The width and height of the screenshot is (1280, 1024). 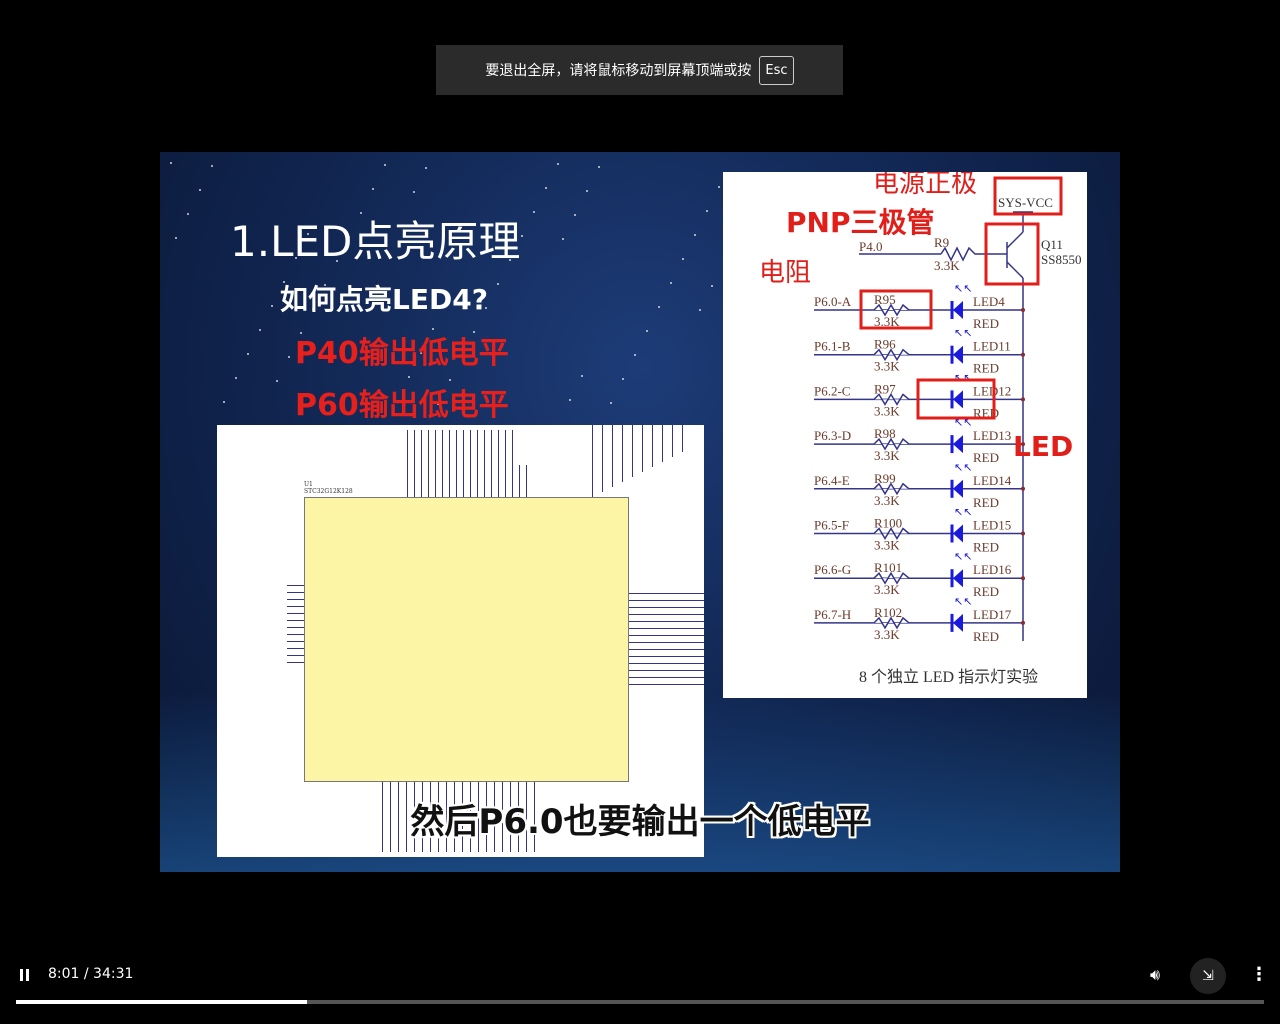 What do you see at coordinates (992, 435) in the screenshot?
I see `led-ref: LED13` at bounding box center [992, 435].